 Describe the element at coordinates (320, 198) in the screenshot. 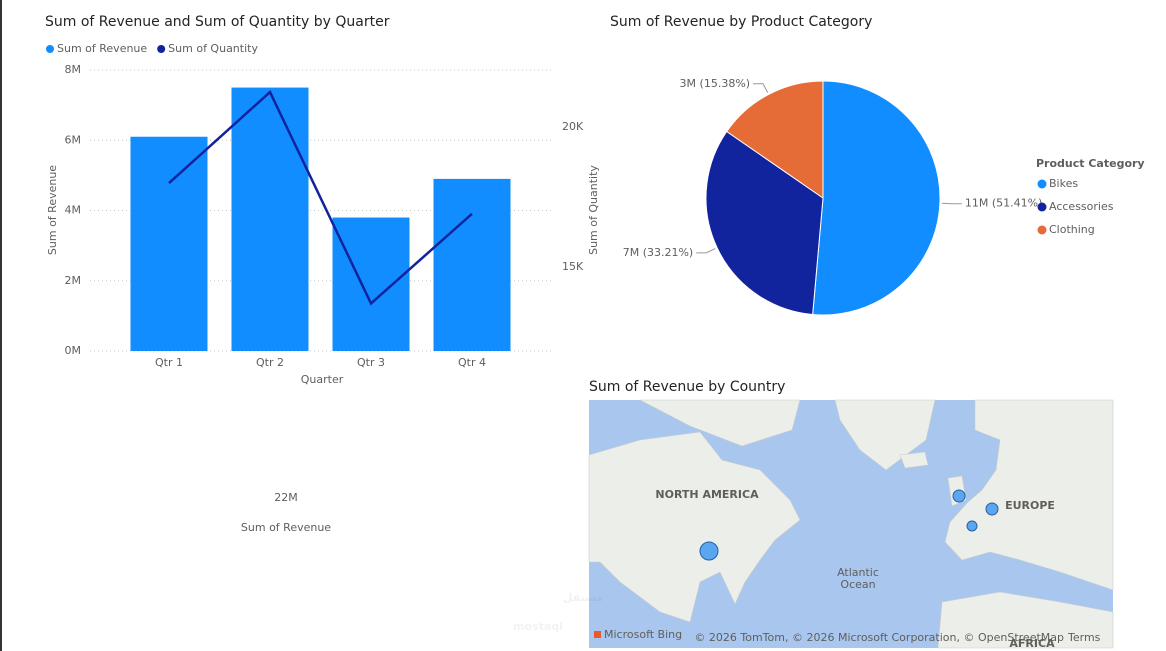

I see `line` at that location.